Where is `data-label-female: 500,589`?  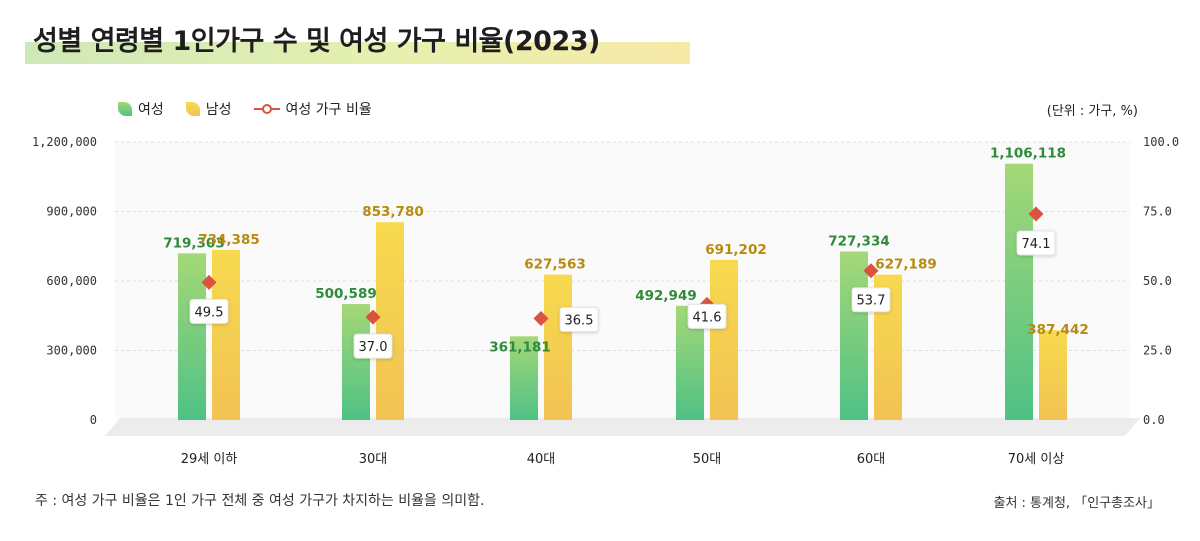 data-label-female: 500,589 is located at coordinates (346, 294).